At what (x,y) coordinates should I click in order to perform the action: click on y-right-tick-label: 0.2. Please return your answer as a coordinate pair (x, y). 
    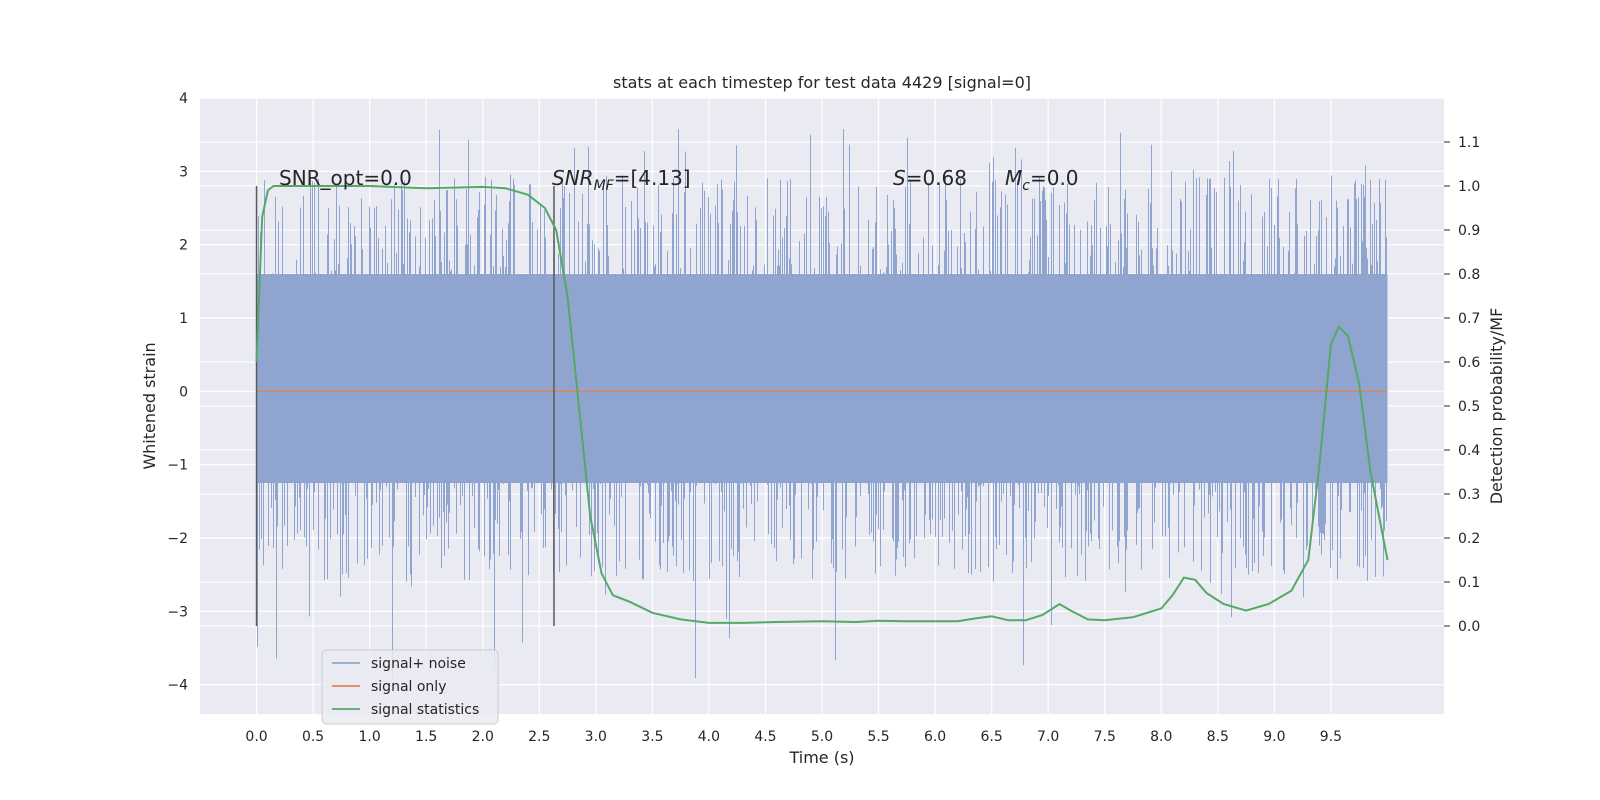
    Looking at the image, I should click on (1469, 539).